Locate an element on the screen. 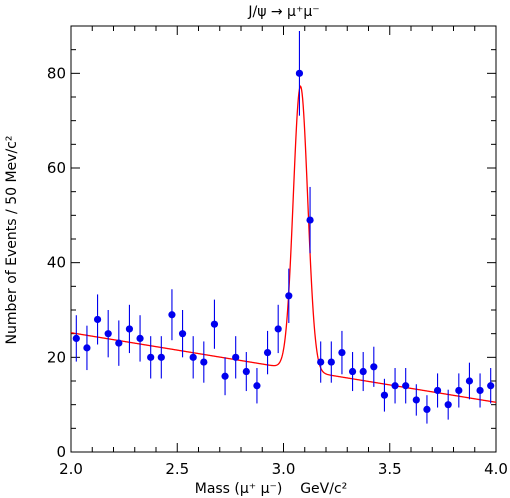 The height and width of the screenshot is (498, 510). x-tick-label: 3.5 is located at coordinates (390, 469).